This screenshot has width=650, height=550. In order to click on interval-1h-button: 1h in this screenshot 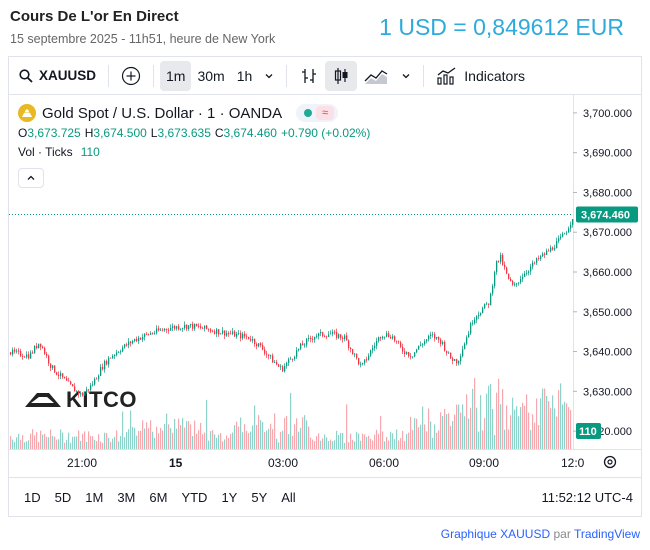, I will do `click(244, 75)`.